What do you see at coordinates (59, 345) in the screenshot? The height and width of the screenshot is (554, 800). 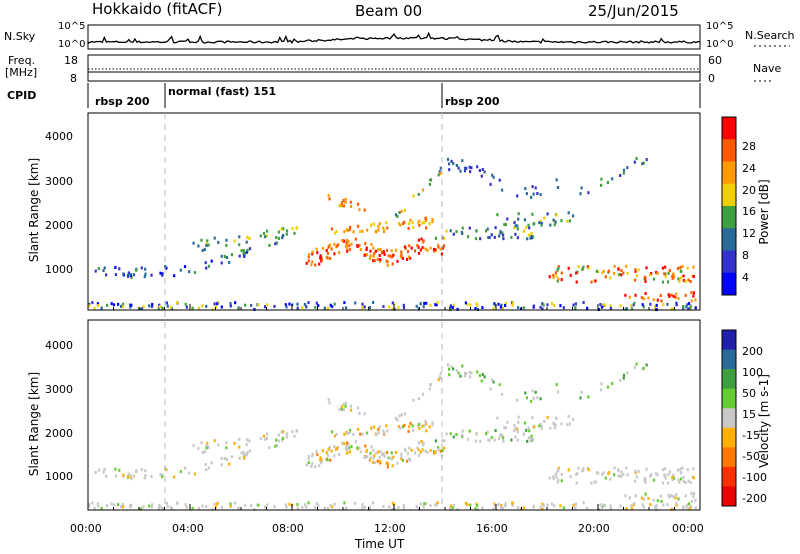 I see `velocity-ytick-4000: 4000` at bounding box center [59, 345].